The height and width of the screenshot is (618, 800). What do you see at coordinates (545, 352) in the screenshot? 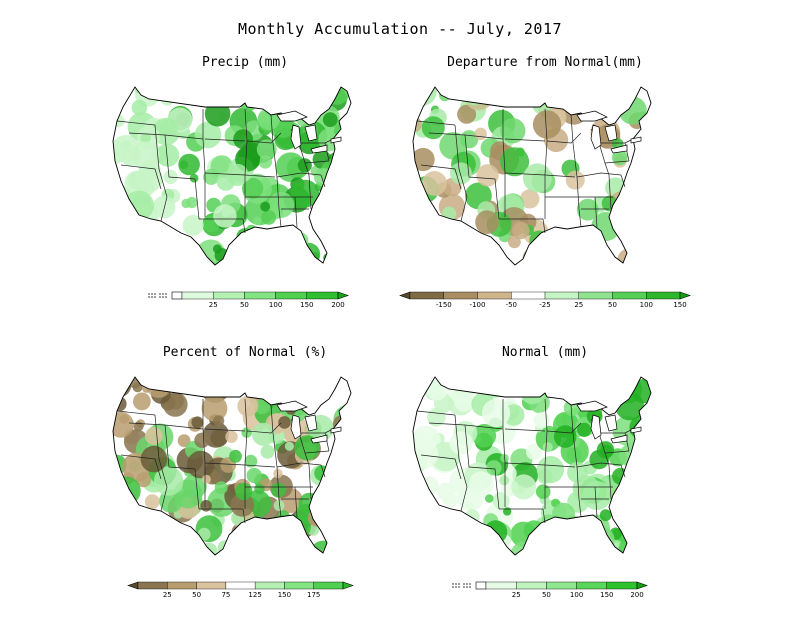
I see `panel-title-normal: Normal (mm)` at bounding box center [545, 352].